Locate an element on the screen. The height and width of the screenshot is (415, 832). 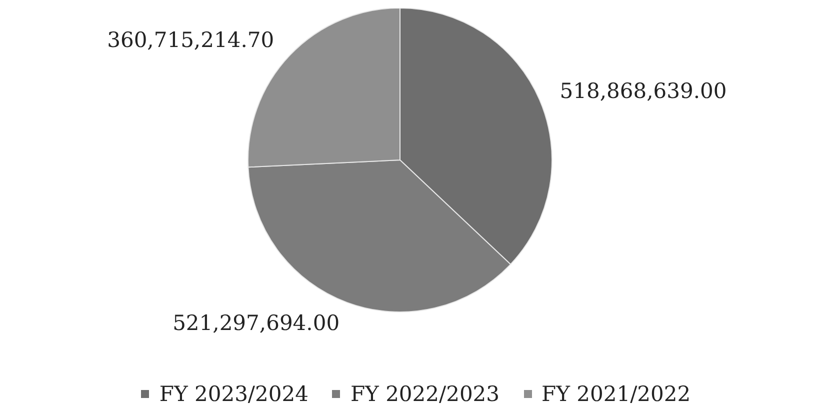
data-label: 518,868,639.00 is located at coordinates (643, 91).